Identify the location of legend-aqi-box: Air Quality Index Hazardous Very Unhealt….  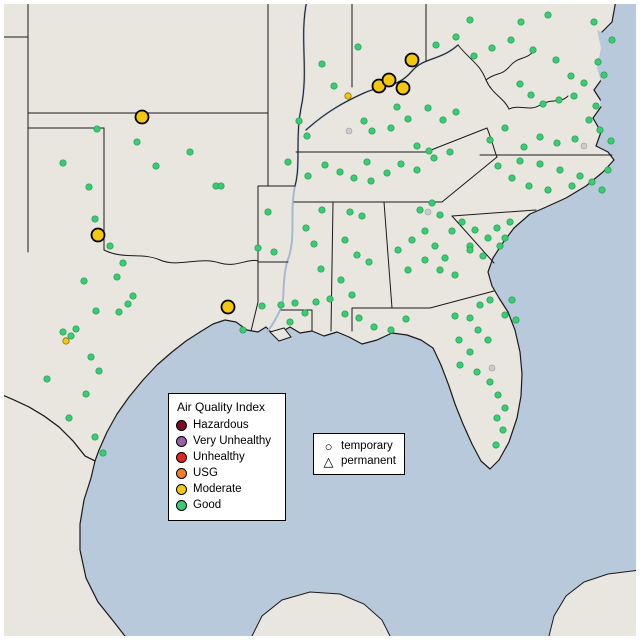
(227, 457).